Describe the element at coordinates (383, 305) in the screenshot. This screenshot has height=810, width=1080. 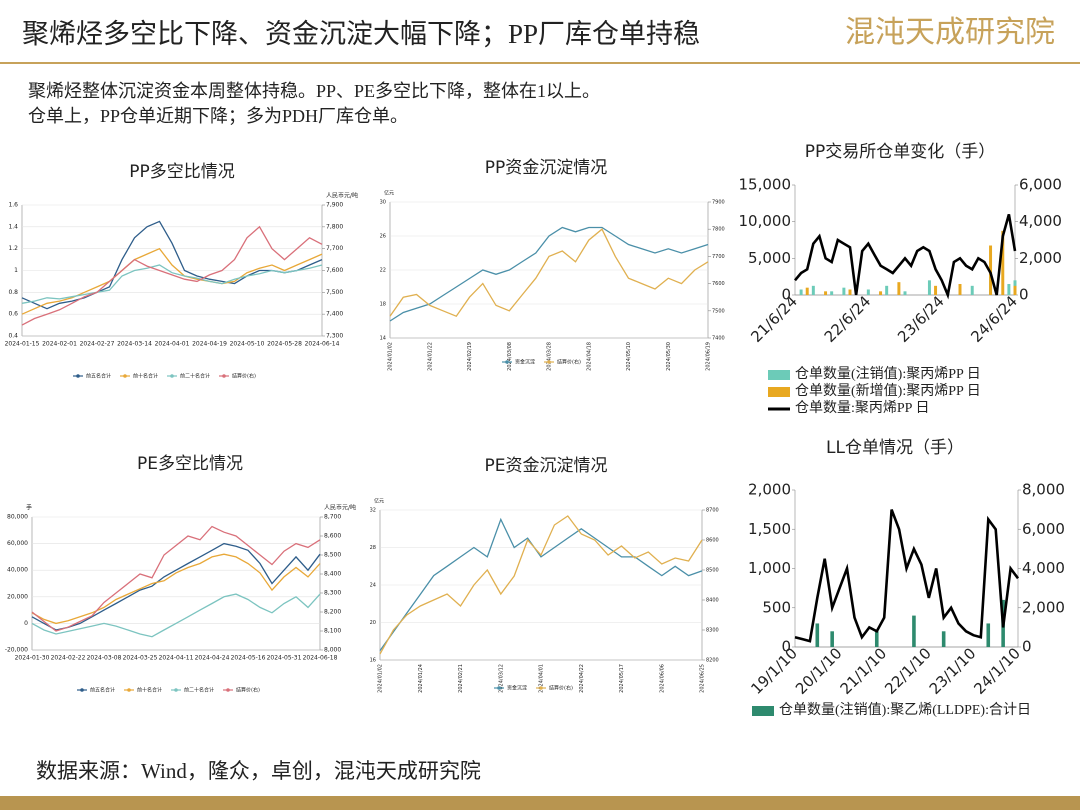
I see `y-tick-label: 18` at that location.